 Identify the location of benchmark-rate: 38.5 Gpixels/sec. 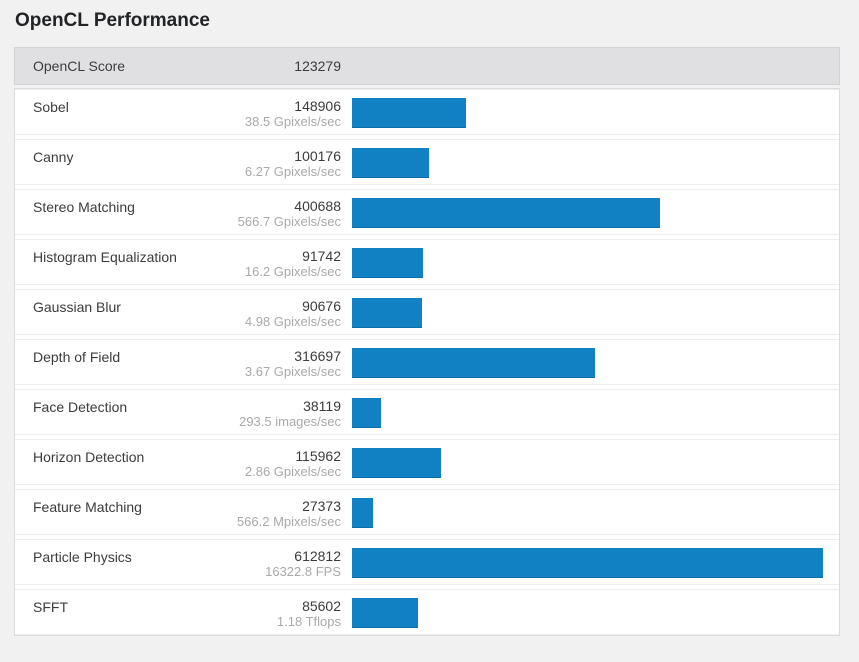
(292, 121).